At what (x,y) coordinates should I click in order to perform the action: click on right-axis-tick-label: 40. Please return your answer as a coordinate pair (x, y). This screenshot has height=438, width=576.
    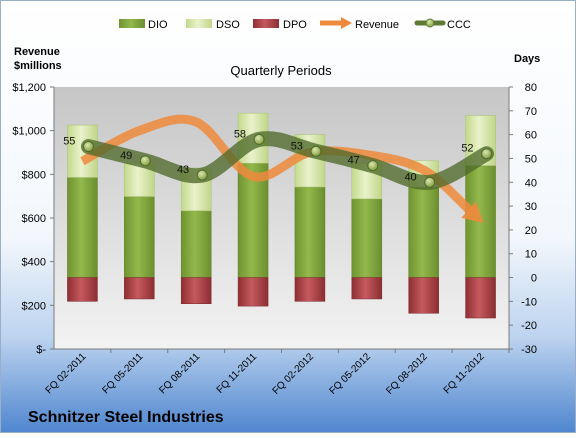
    Looking at the image, I should click on (531, 183).